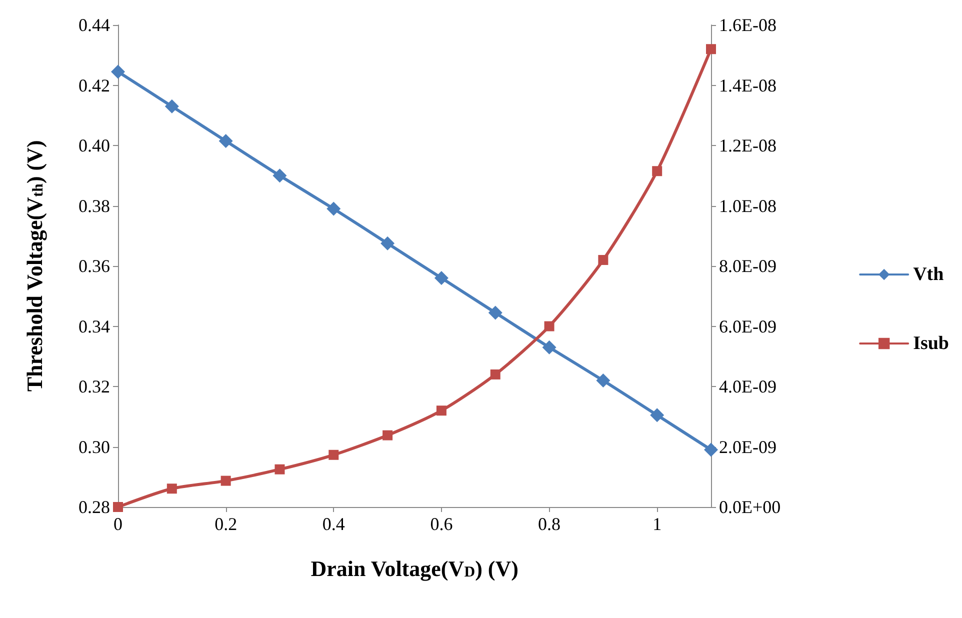  I want to click on y-tick-label: 0.28, so click(94, 507).